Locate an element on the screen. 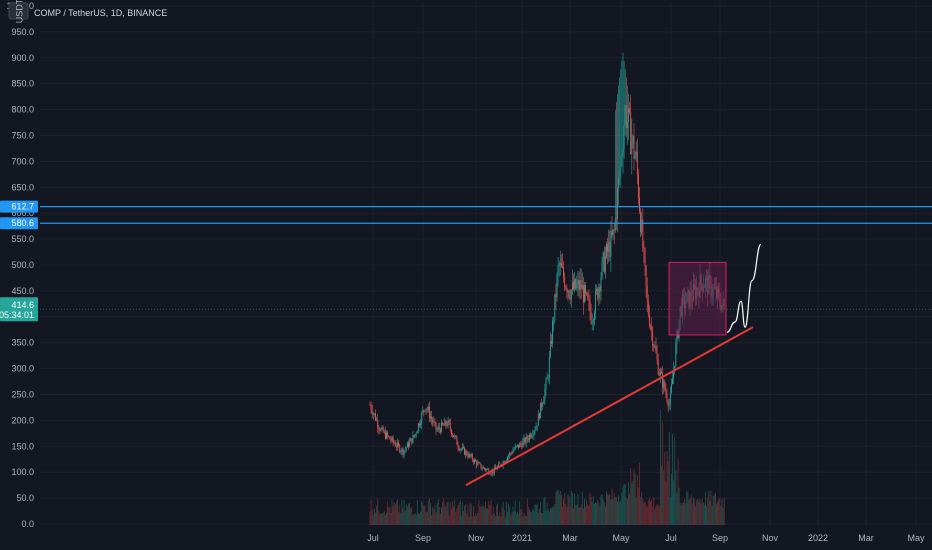 The height and width of the screenshot is (550, 932). x-tick-label: Mar is located at coordinates (866, 538).